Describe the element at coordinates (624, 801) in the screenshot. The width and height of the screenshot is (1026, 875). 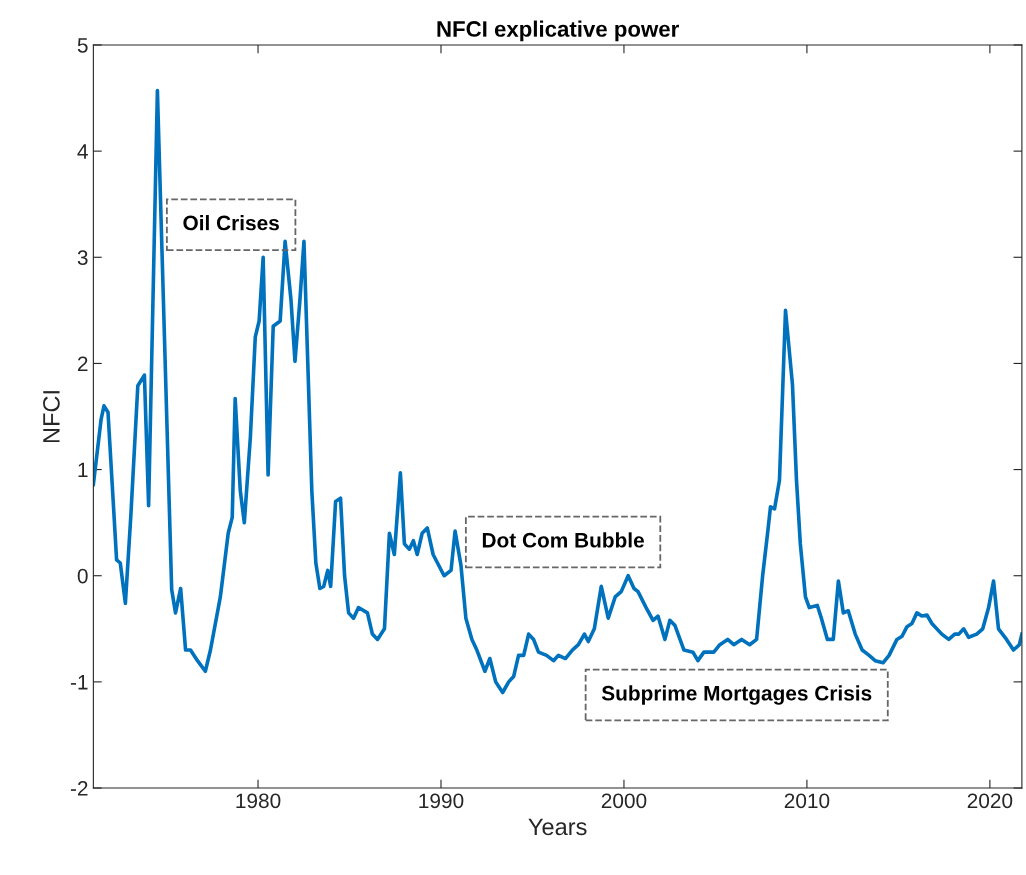
I see `x-tick-label: 2000` at that location.